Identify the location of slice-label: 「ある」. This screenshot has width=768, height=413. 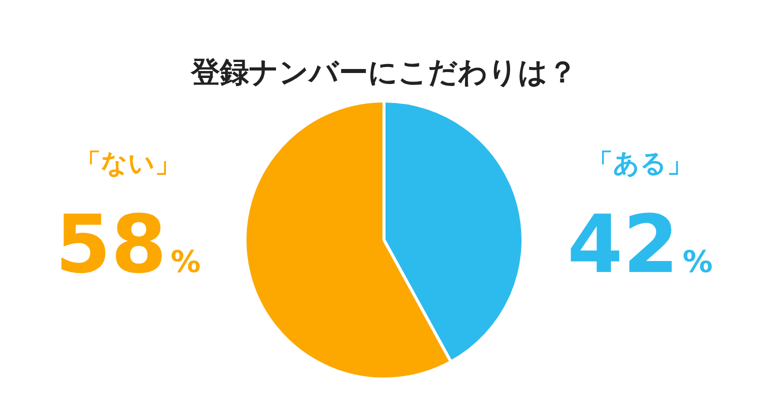
(640, 164).